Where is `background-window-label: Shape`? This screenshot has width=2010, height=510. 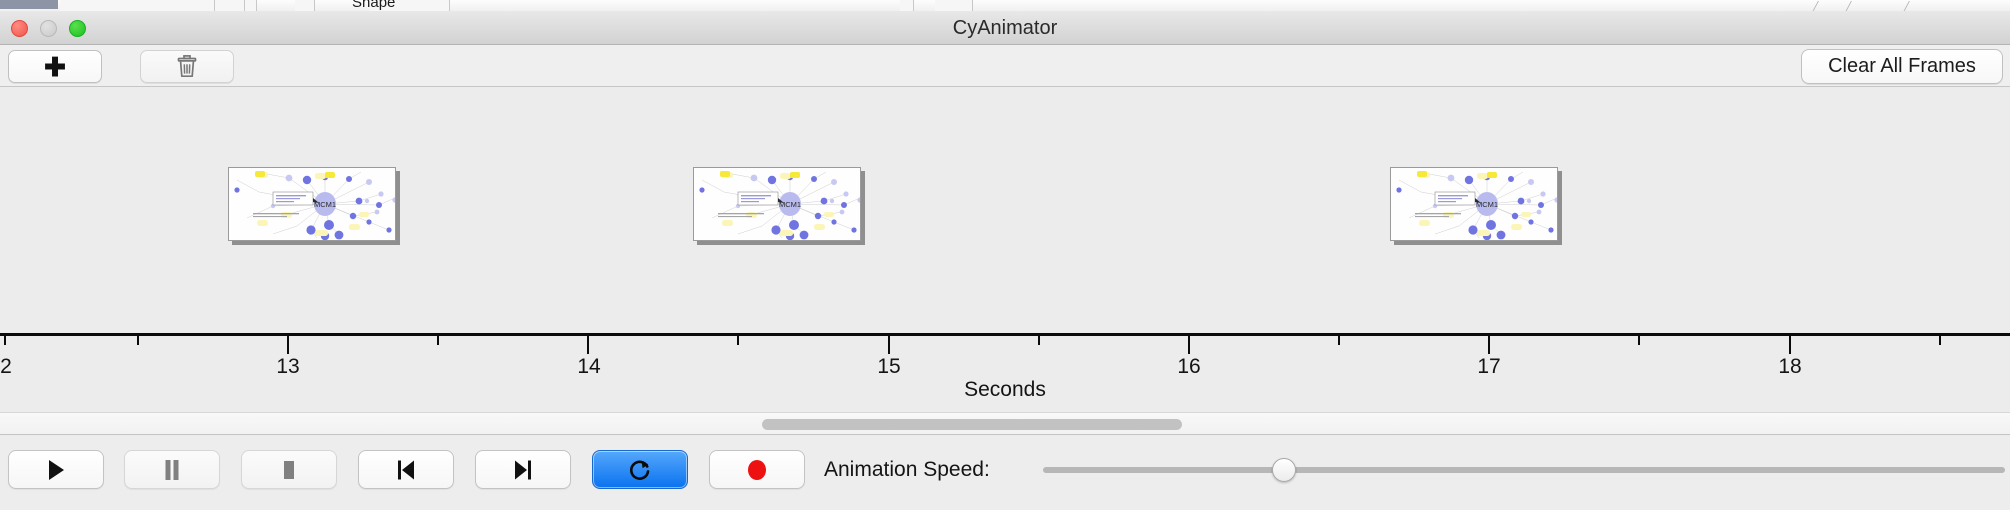
background-window-label: Shape is located at coordinates (374, 5).